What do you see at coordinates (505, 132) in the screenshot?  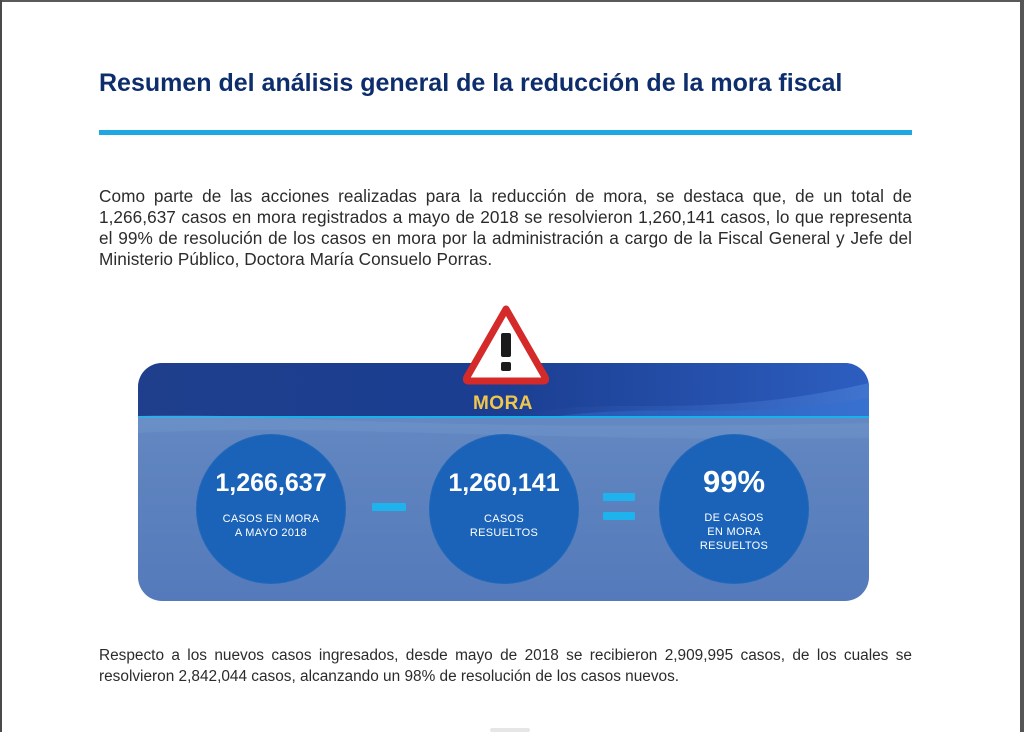 I see `title-underline` at bounding box center [505, 132].